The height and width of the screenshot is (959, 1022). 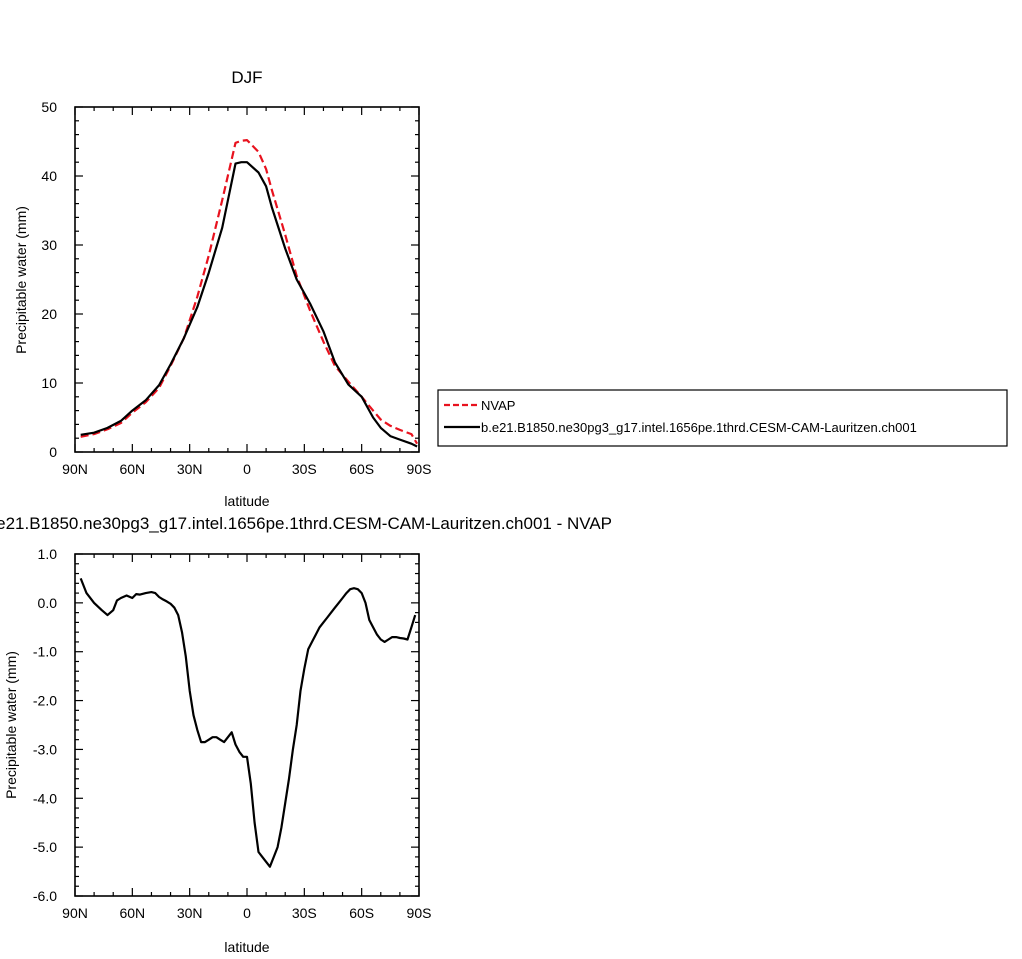 I want to click on y-tick-label: -4.0, so click(x=45, y=798).